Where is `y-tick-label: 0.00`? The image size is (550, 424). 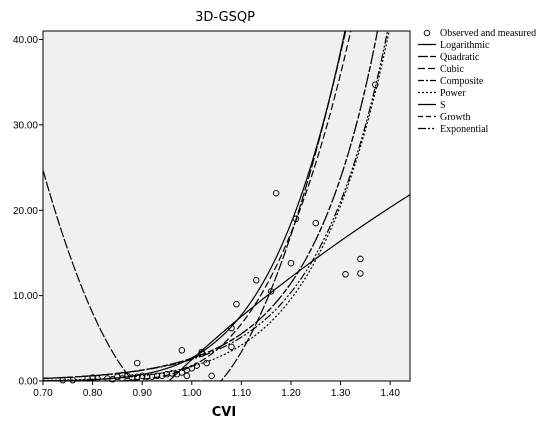 y-tick-label: 0.00 is located at coordinates (29, 382).